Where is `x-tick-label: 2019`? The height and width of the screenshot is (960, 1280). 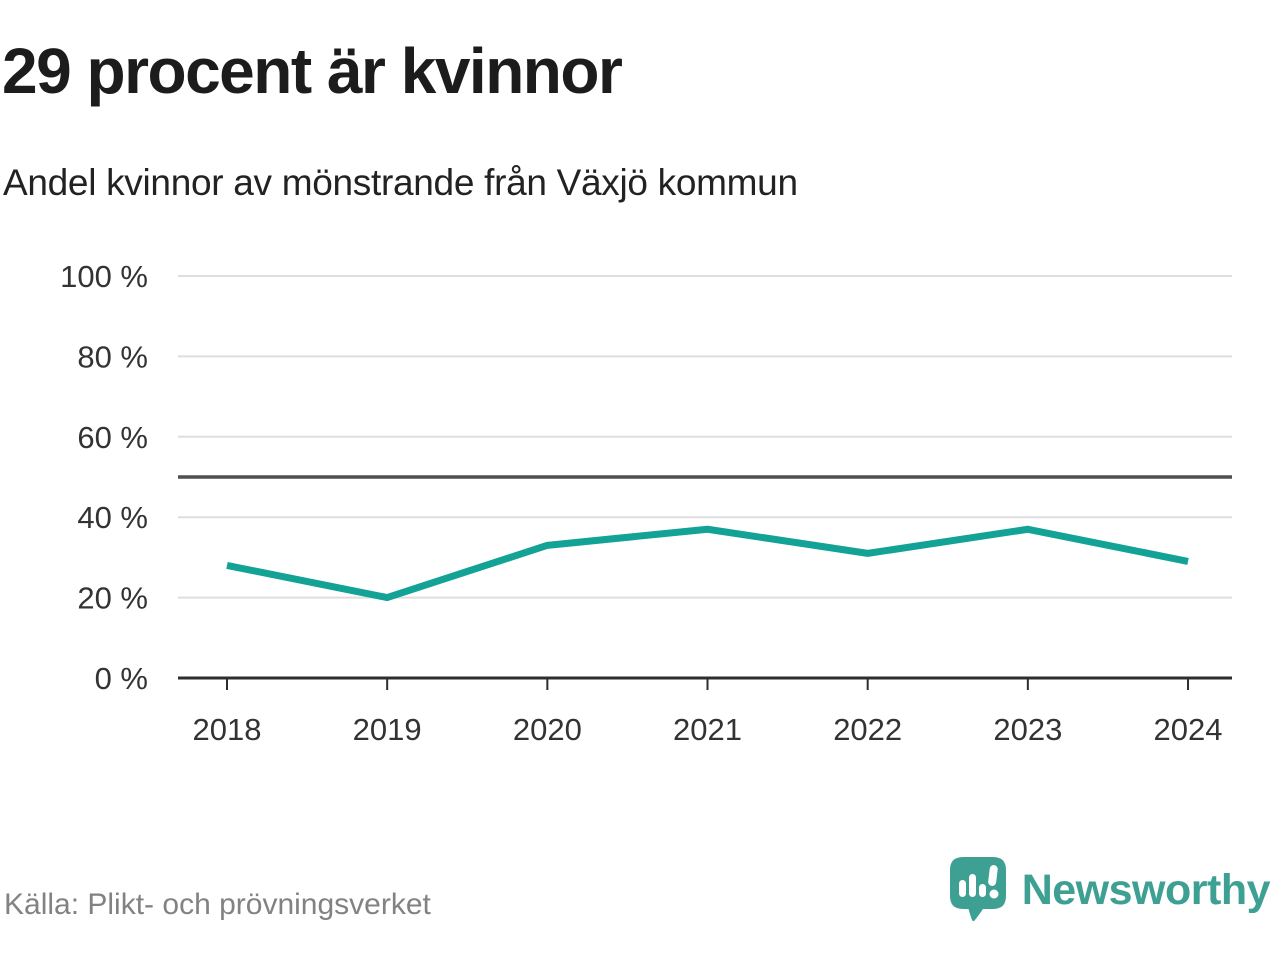 x-tick-label: 2019 is located at coordinates (387, 729).